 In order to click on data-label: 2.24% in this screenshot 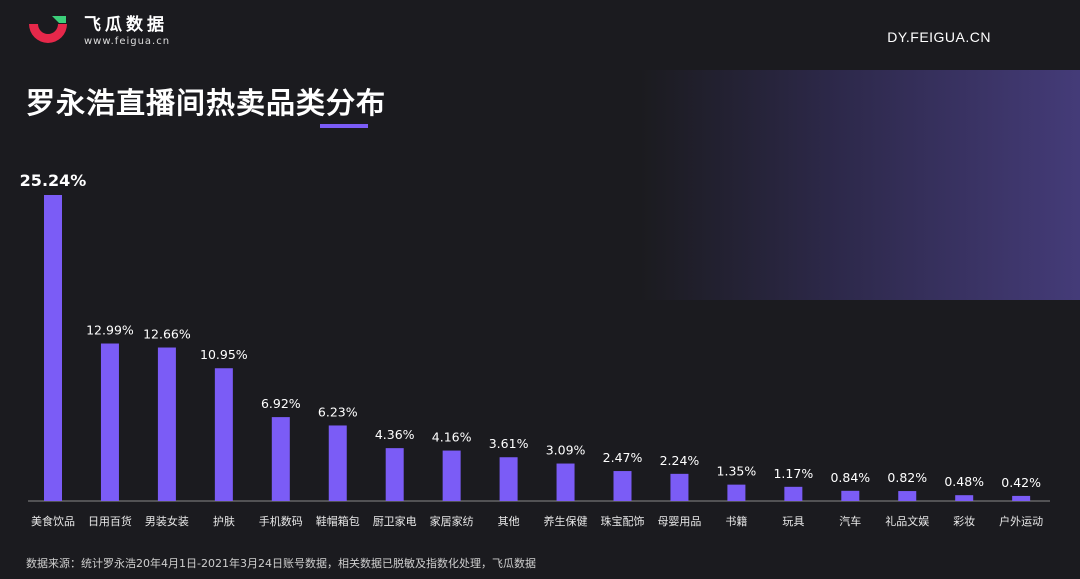, I will do `click(680, 460)`.